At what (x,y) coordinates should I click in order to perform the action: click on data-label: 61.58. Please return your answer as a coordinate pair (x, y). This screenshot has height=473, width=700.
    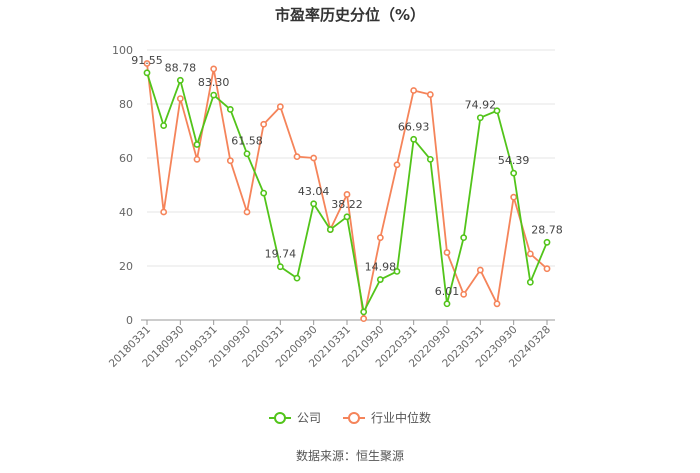
    Looking at the image, I should click on (247, 141).